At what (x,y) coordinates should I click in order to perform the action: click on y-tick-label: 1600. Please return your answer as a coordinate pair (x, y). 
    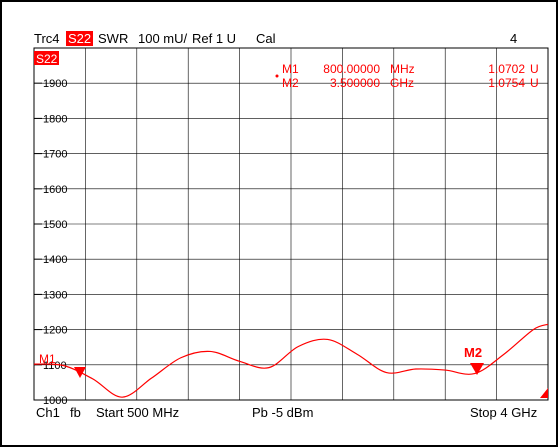
    Looking at the image, I should click on (55, 190).